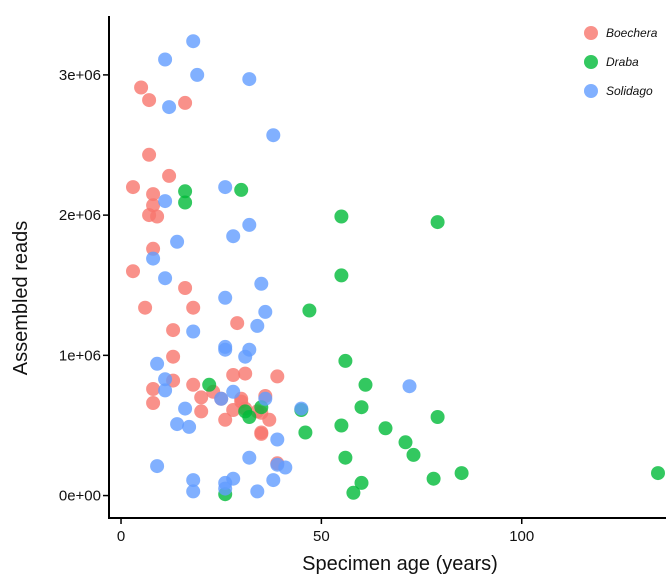 The width and height of the screenshot is (666, 577). I want to click on x-axis-ticks: 0 50 100, so click(325, 531).